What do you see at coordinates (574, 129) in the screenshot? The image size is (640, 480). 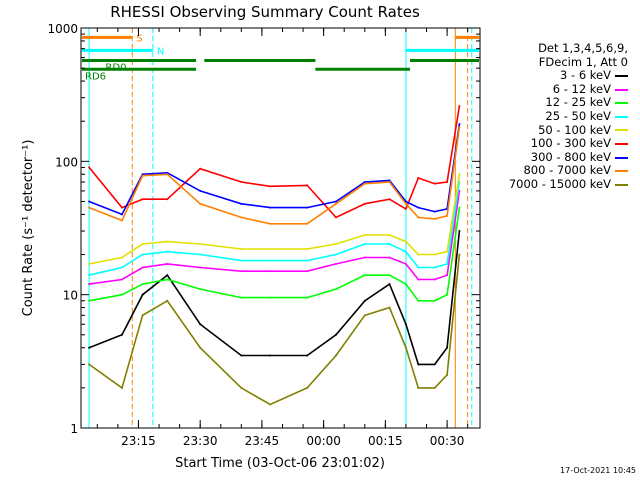 I see `legend-label: 50 - 100 keV` at bounding box center [574, 129].